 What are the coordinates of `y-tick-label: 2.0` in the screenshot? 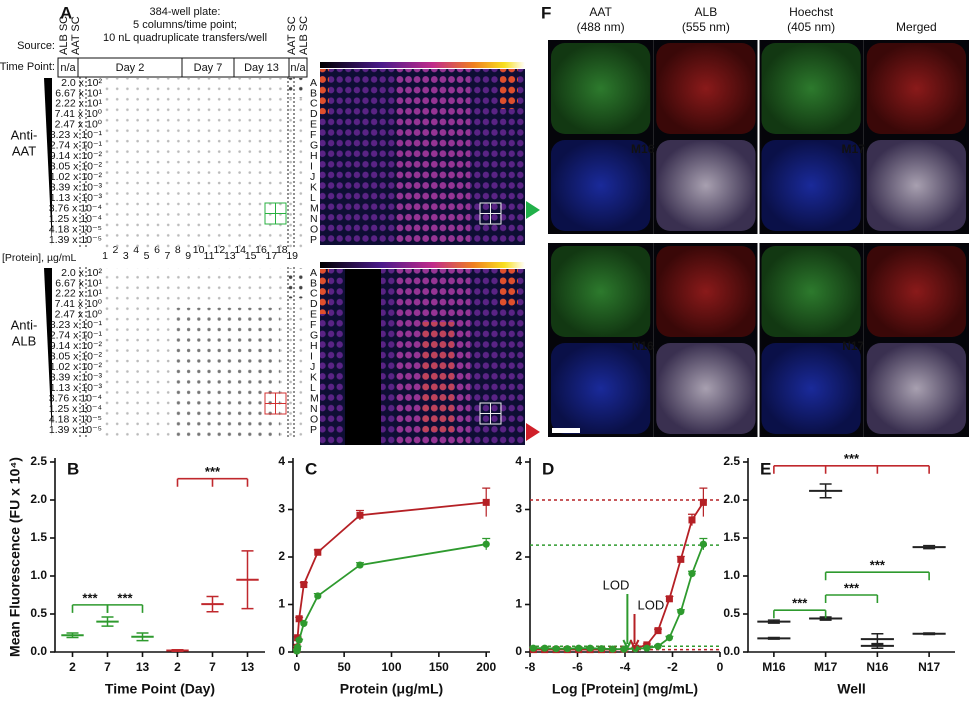 It's located at (38, 499).